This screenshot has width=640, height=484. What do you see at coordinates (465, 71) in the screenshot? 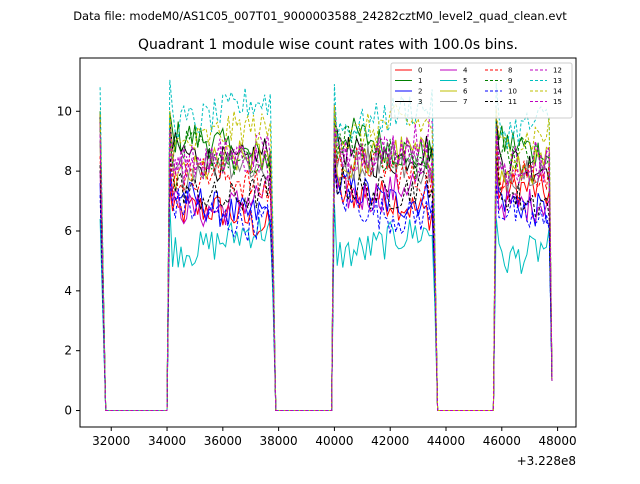
I see `legend-label-4: 4` at bounding box center [465, 71].